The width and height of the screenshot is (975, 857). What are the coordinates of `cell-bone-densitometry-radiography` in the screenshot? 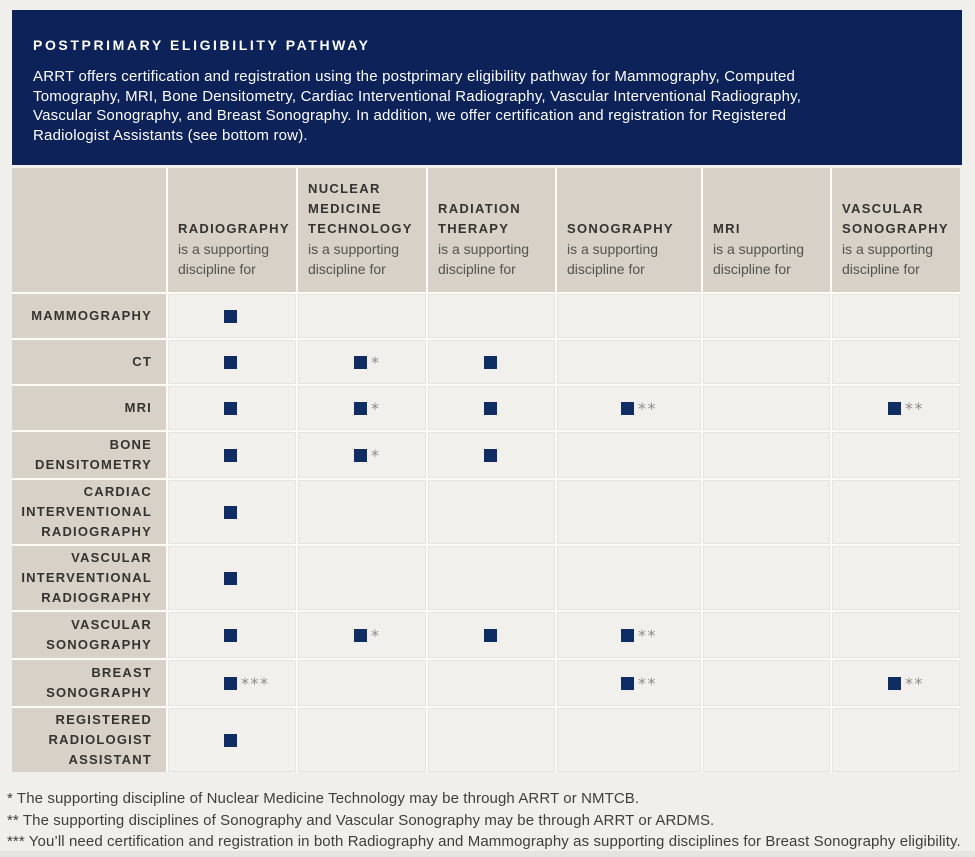 It's located at (232, 455).